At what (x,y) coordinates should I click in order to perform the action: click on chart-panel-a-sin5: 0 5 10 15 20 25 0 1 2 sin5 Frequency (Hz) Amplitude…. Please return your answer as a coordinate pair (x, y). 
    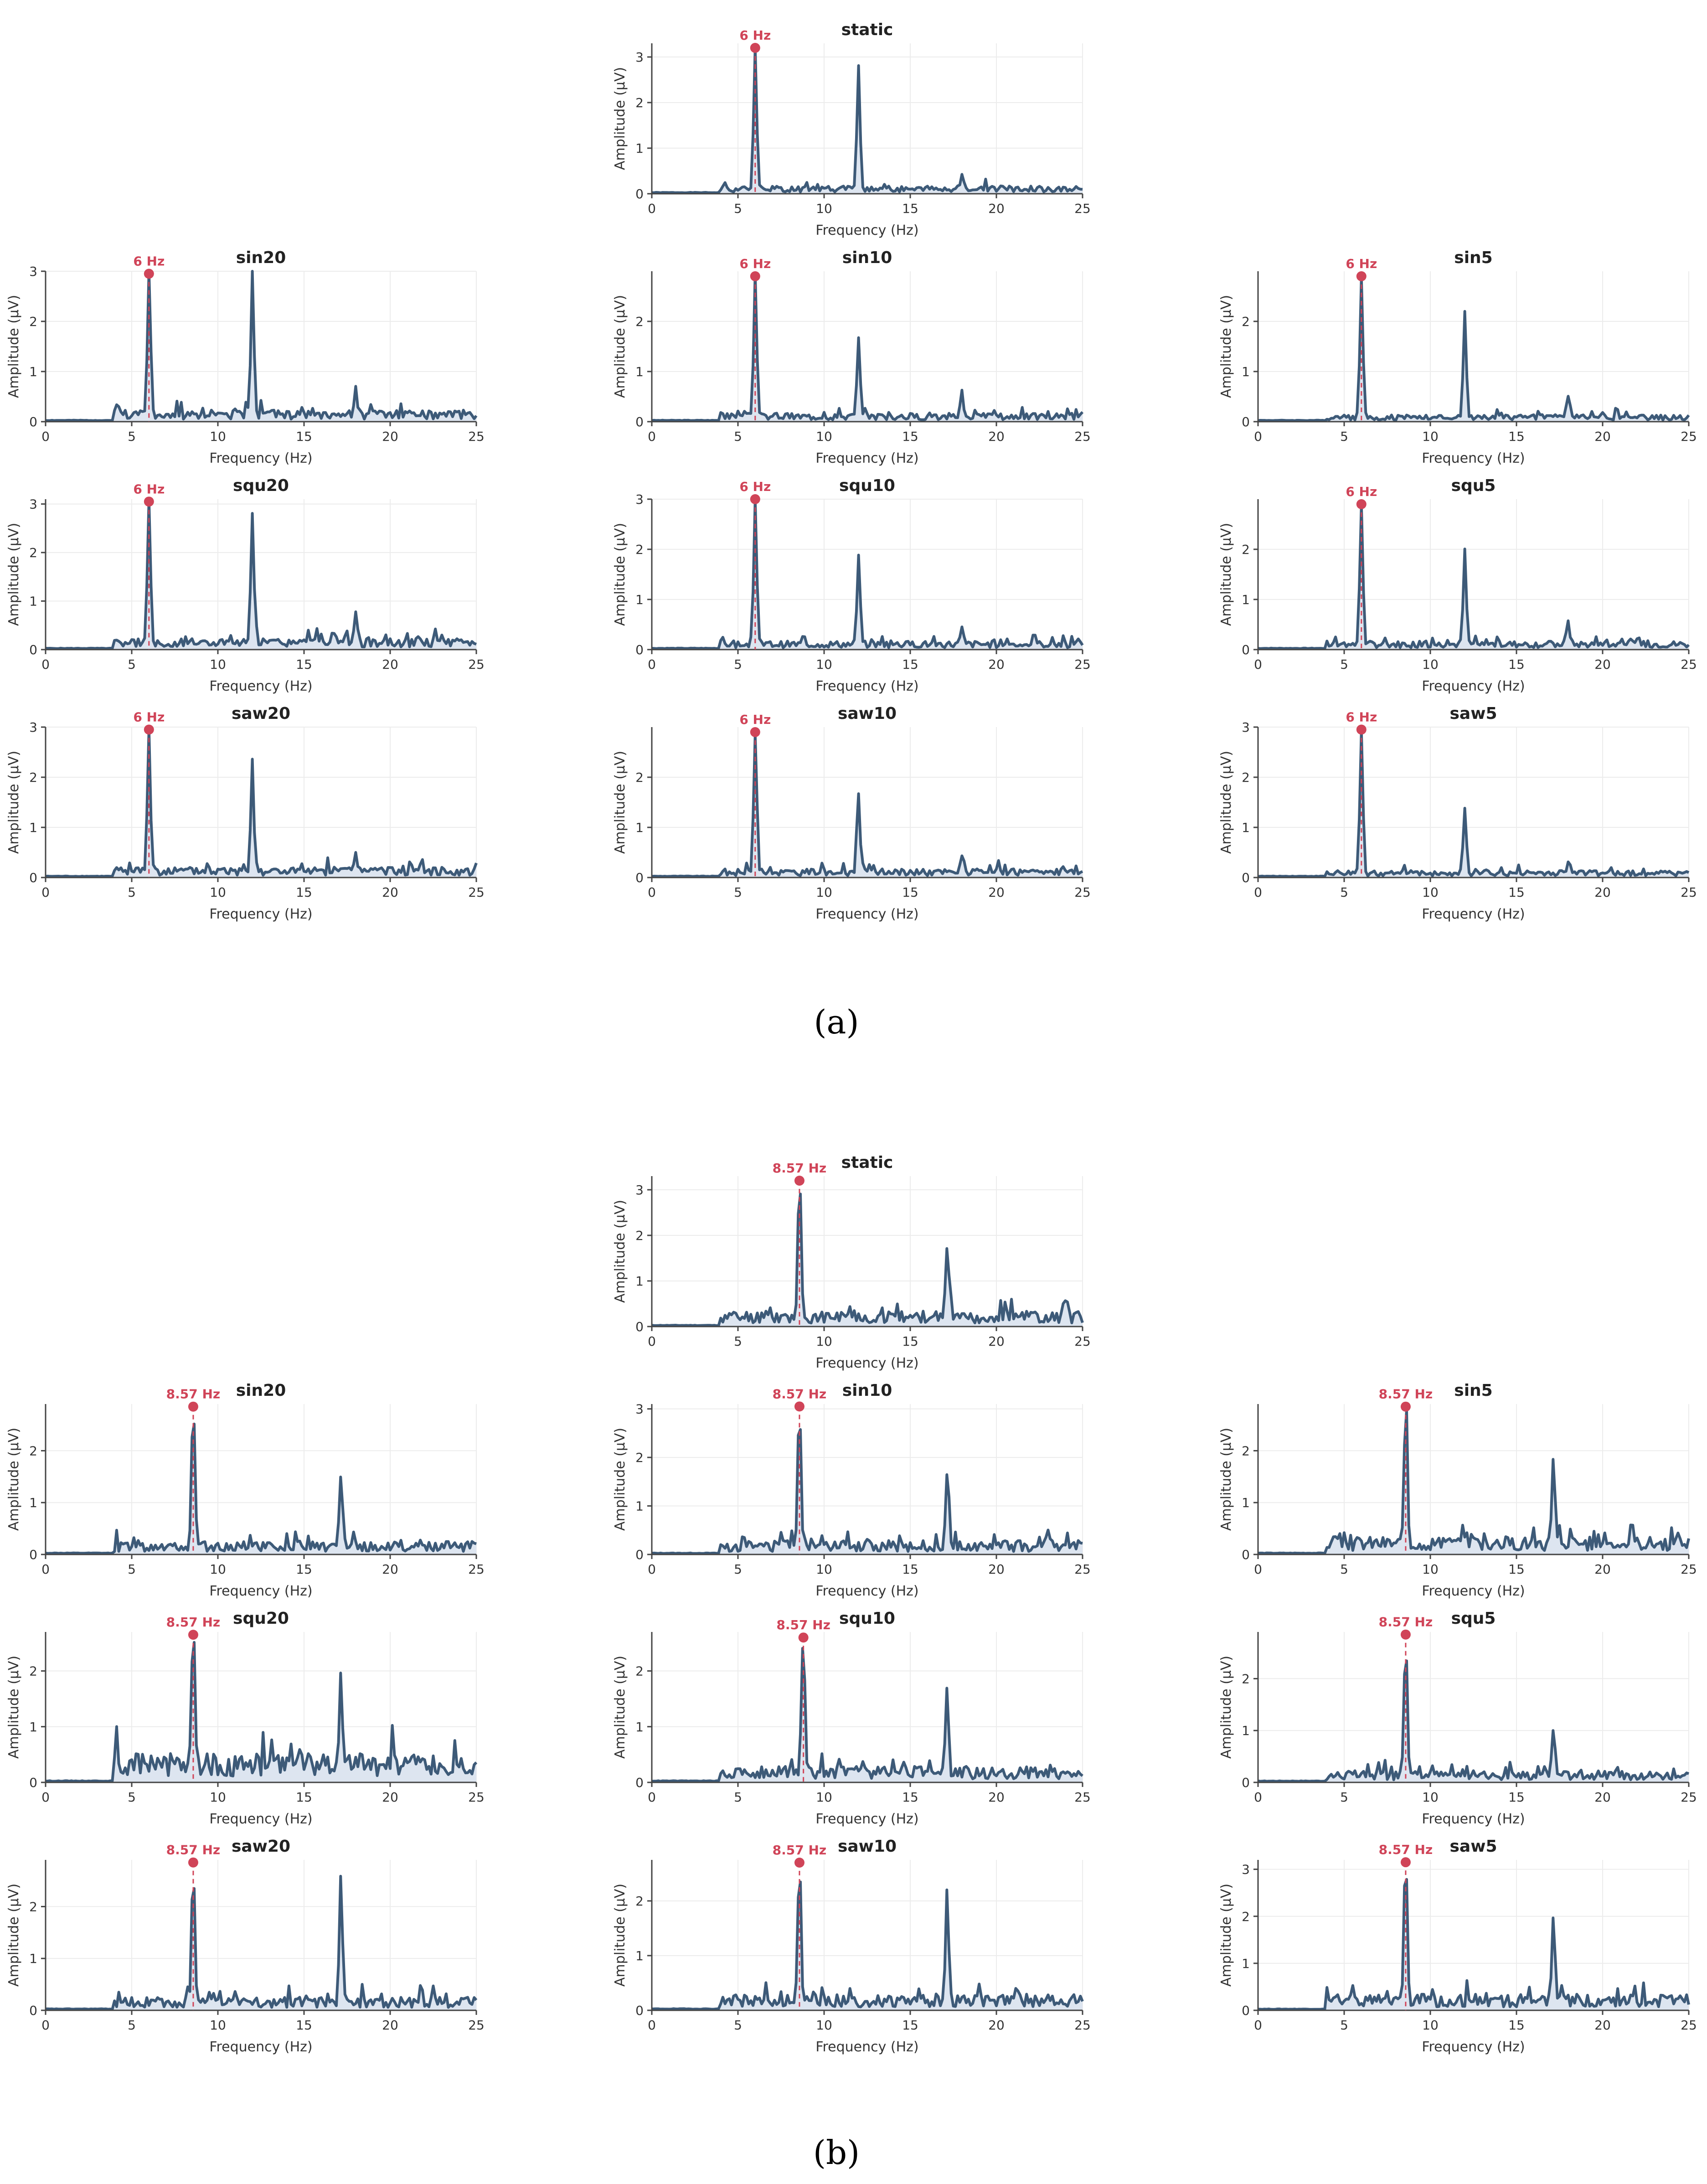
    Looking at the image, I should click on (1457, 357).